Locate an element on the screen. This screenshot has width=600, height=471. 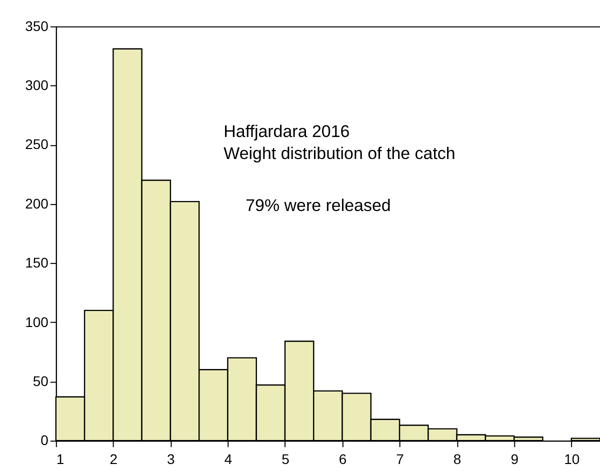
y-tick-label: 300 is located at coordinates (37, 85).